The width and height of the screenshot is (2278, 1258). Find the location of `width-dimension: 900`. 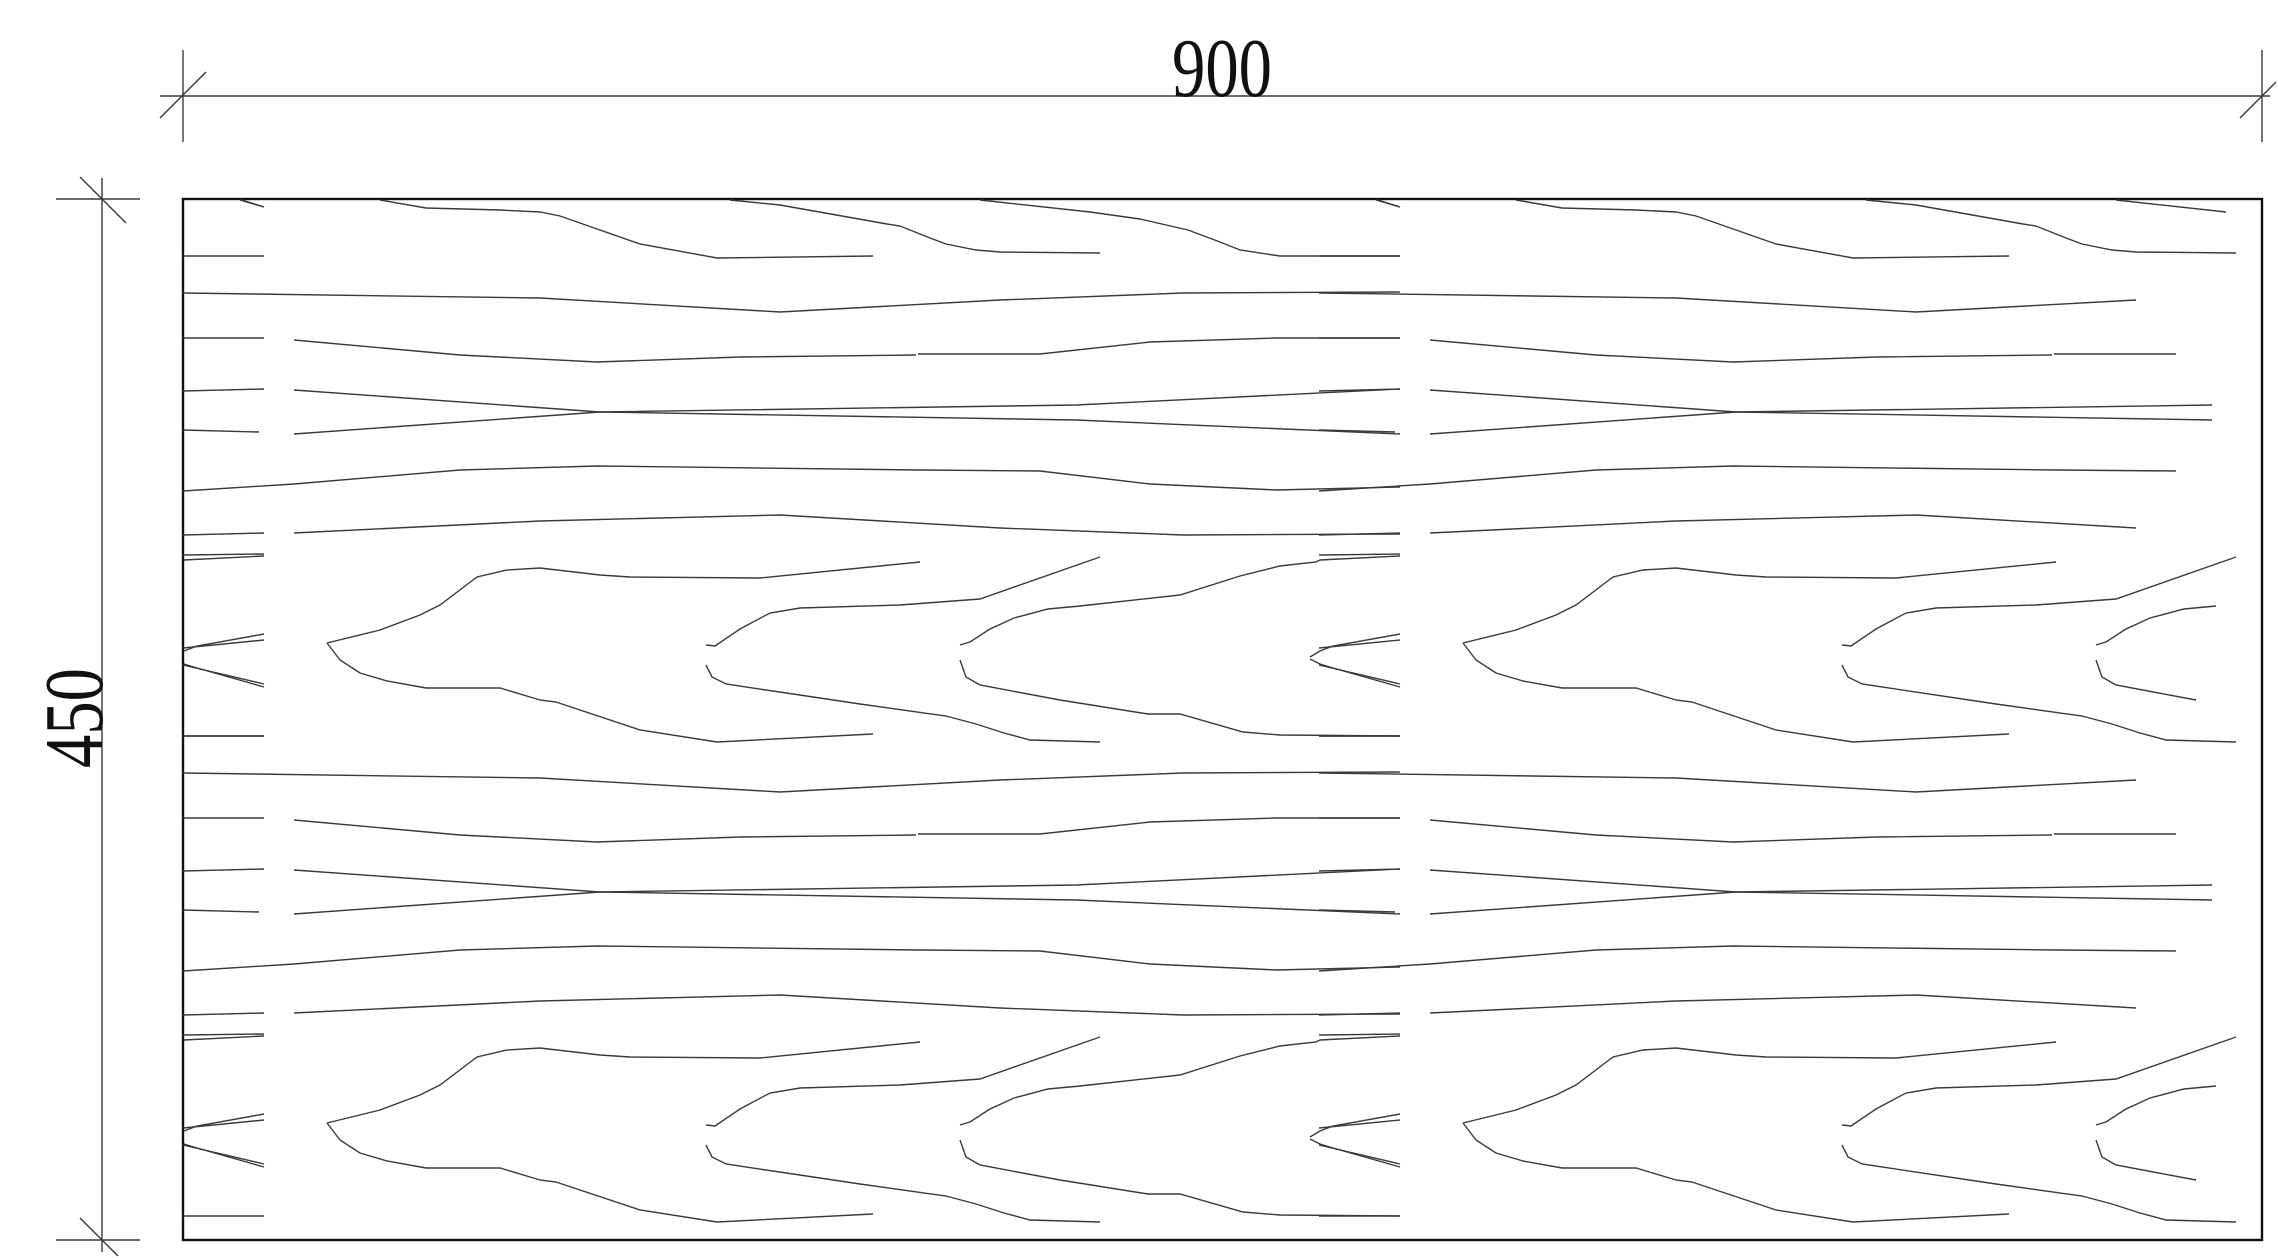

width-dimension: 900 is located at coordinates (1218, 82).